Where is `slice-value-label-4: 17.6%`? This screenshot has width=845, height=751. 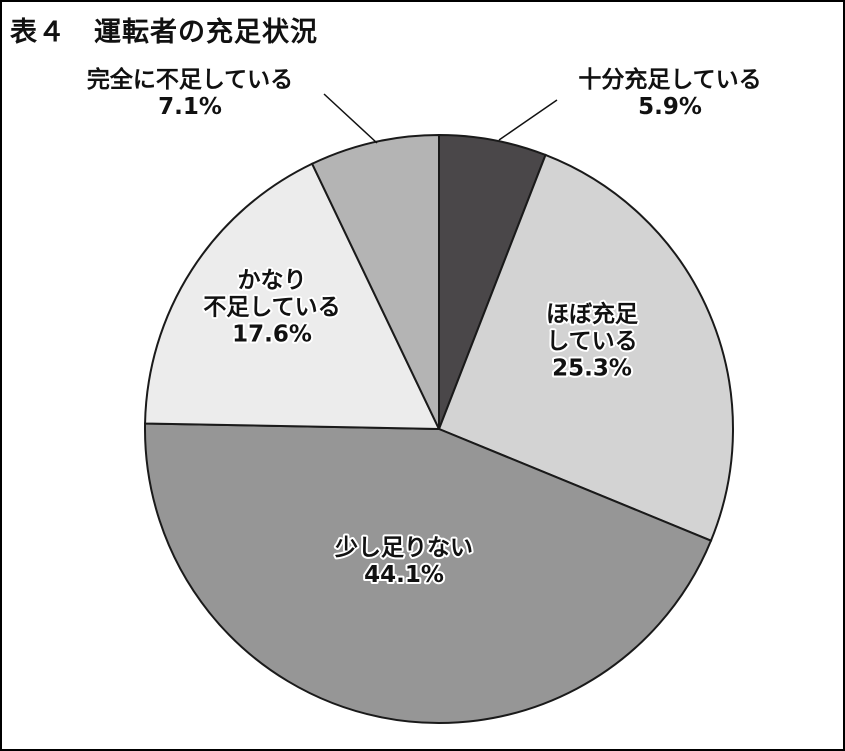 slice-value-label-4: 17.6% is located at coordinates (272, 335).